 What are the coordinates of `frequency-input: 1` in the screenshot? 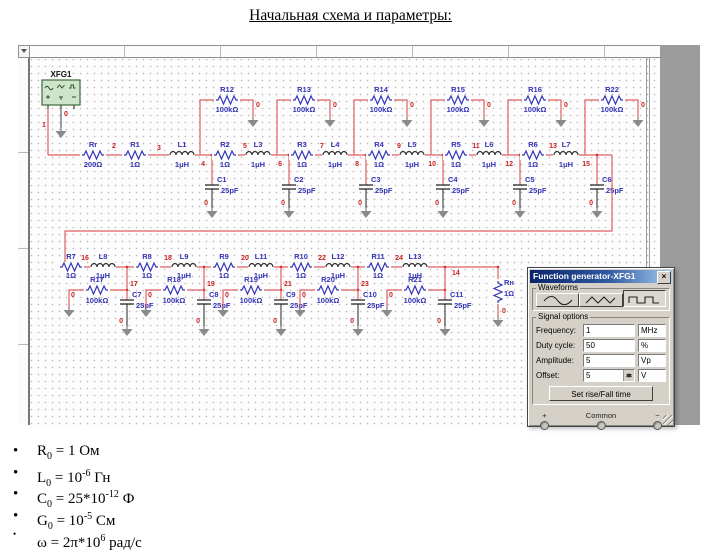 It's located at (609, 330).